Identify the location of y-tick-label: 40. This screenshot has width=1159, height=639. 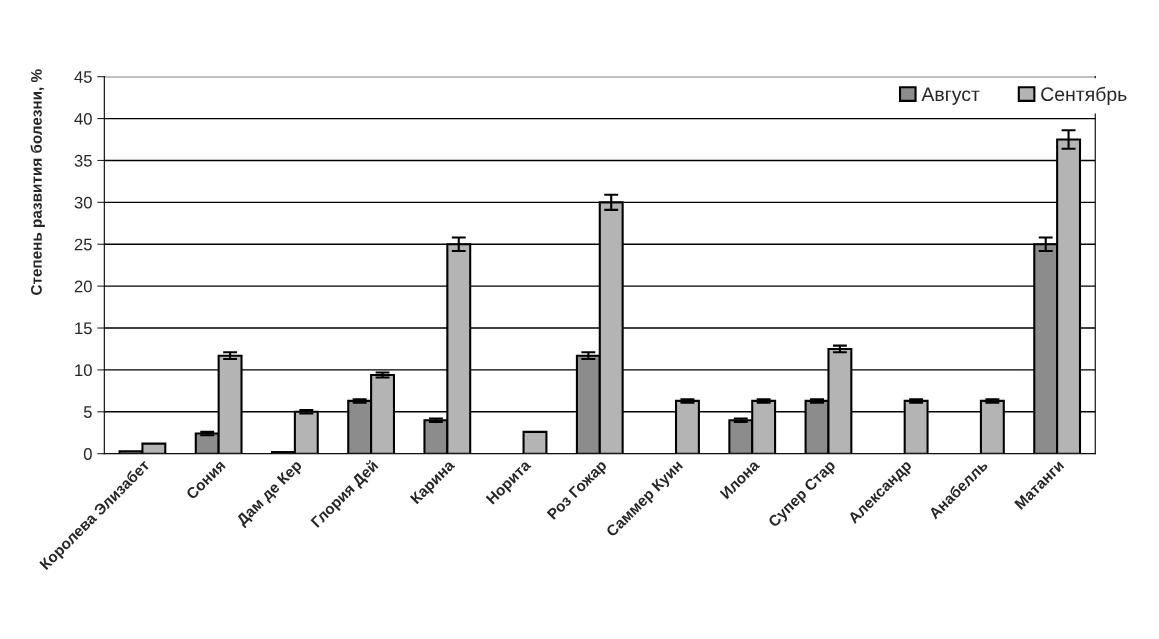
(83, 118).